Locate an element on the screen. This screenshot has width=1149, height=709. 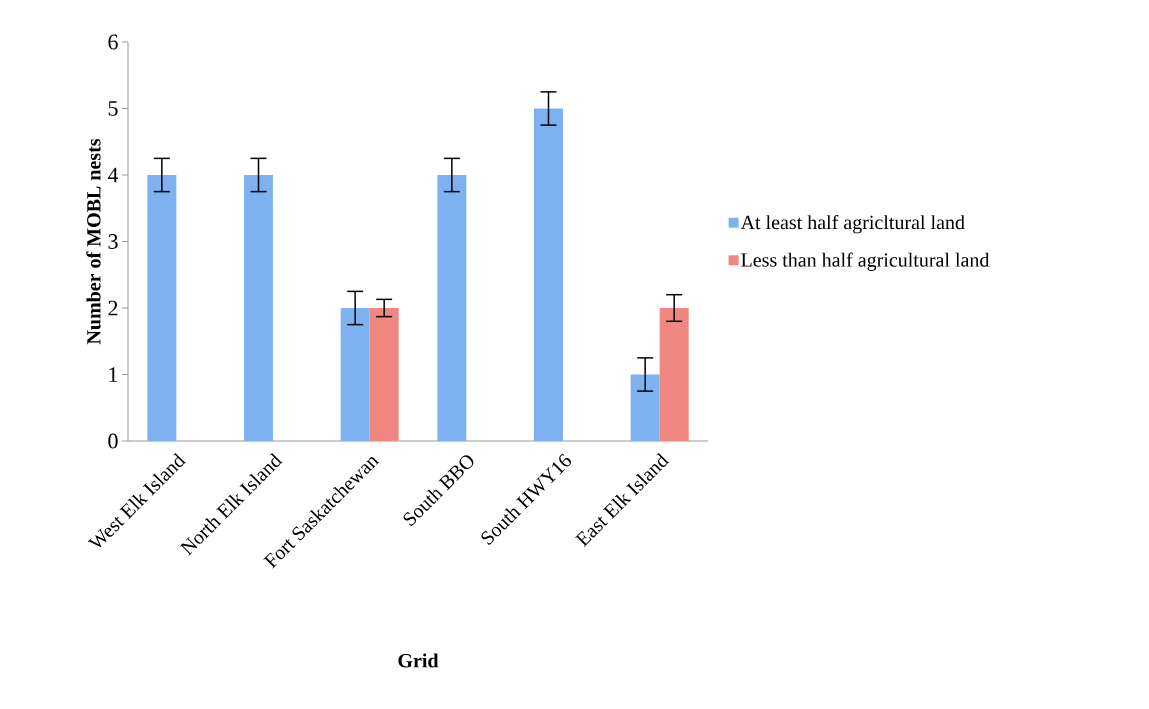
x-axis-title: Grid is located at coordinates (418, 660).